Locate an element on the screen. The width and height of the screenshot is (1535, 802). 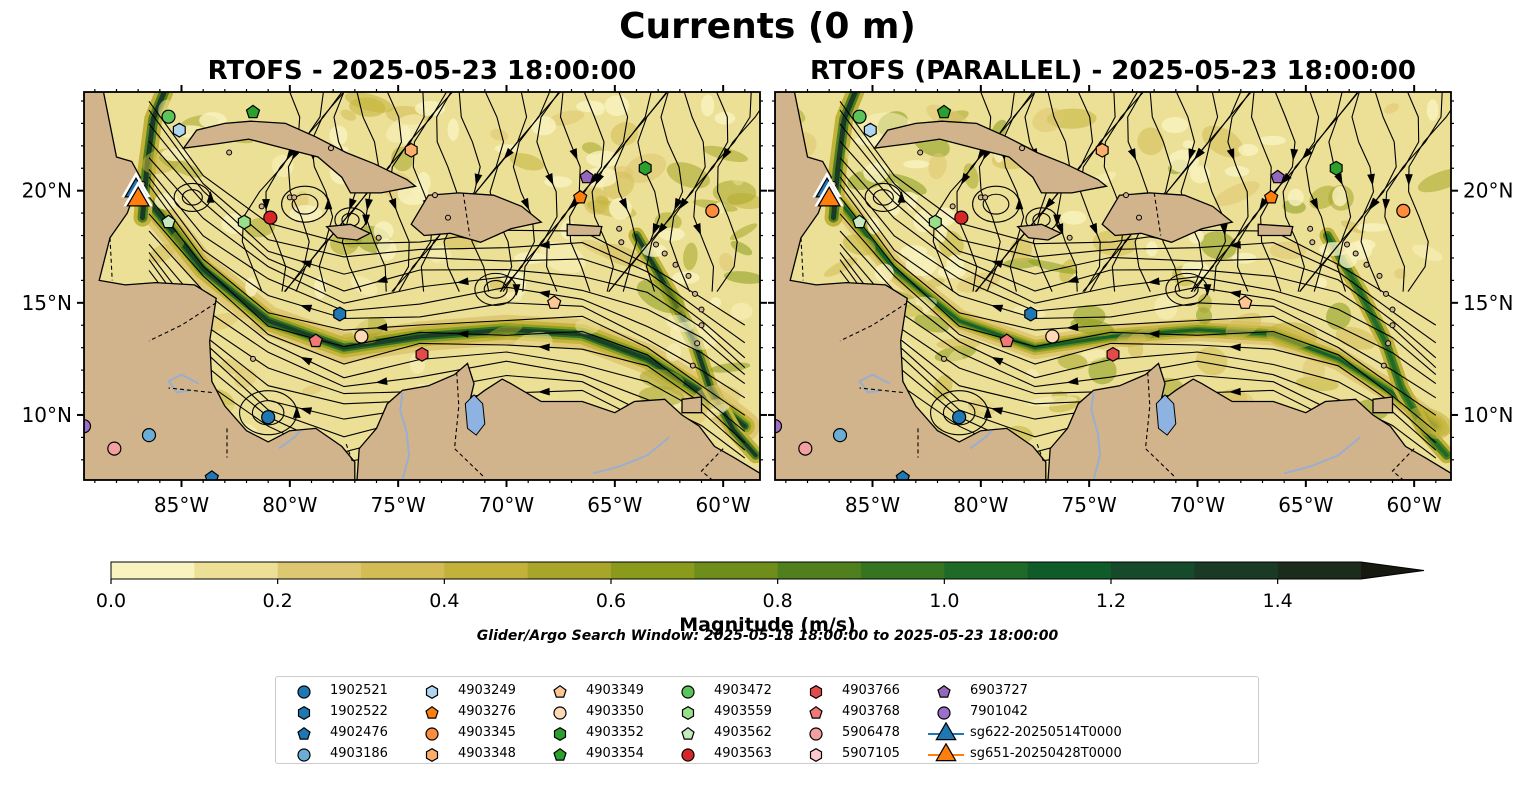
legend-label: 1902522 is located at coordinates (359, 711).